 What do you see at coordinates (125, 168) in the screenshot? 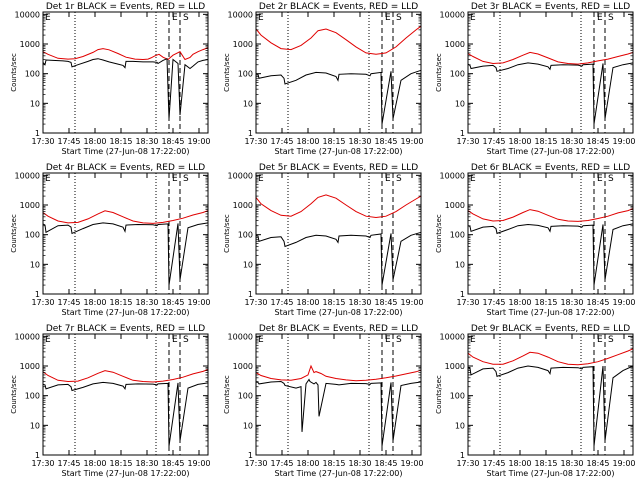
I see `plot-title: Det 4r BLACK = Events, RED = LLD` at bounding box center [125, 168].